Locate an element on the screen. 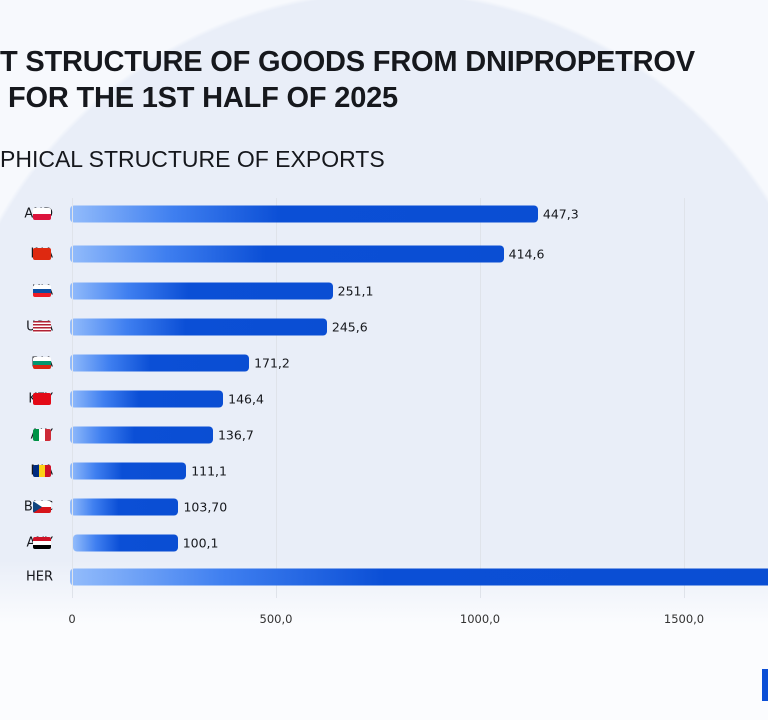 The image size is (768, 720). flag-romania-icon is located at coordinates (42, 471).